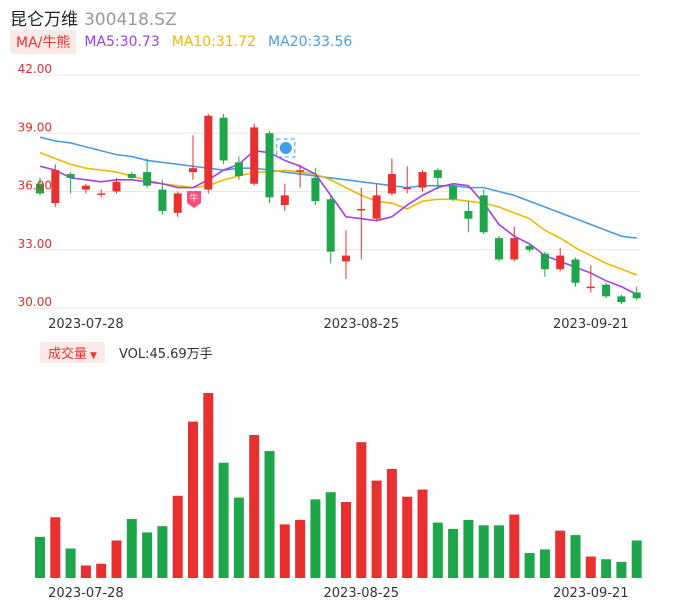 The height and width of the screenshot is (606, 686). What do you see at coordinates (286, 148) in the screenshot?
I see `signal-marker-frame` at bounding box center [286, 148].